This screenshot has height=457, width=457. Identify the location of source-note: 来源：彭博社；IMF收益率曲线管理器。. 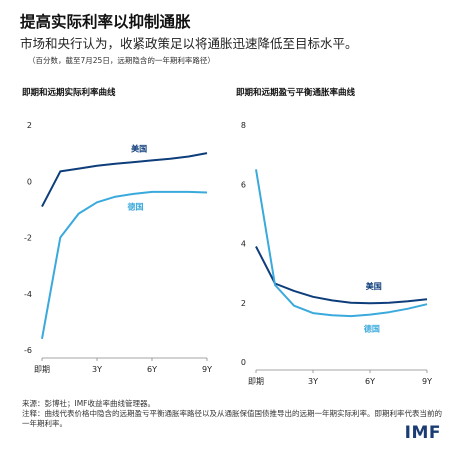
(88, 403).